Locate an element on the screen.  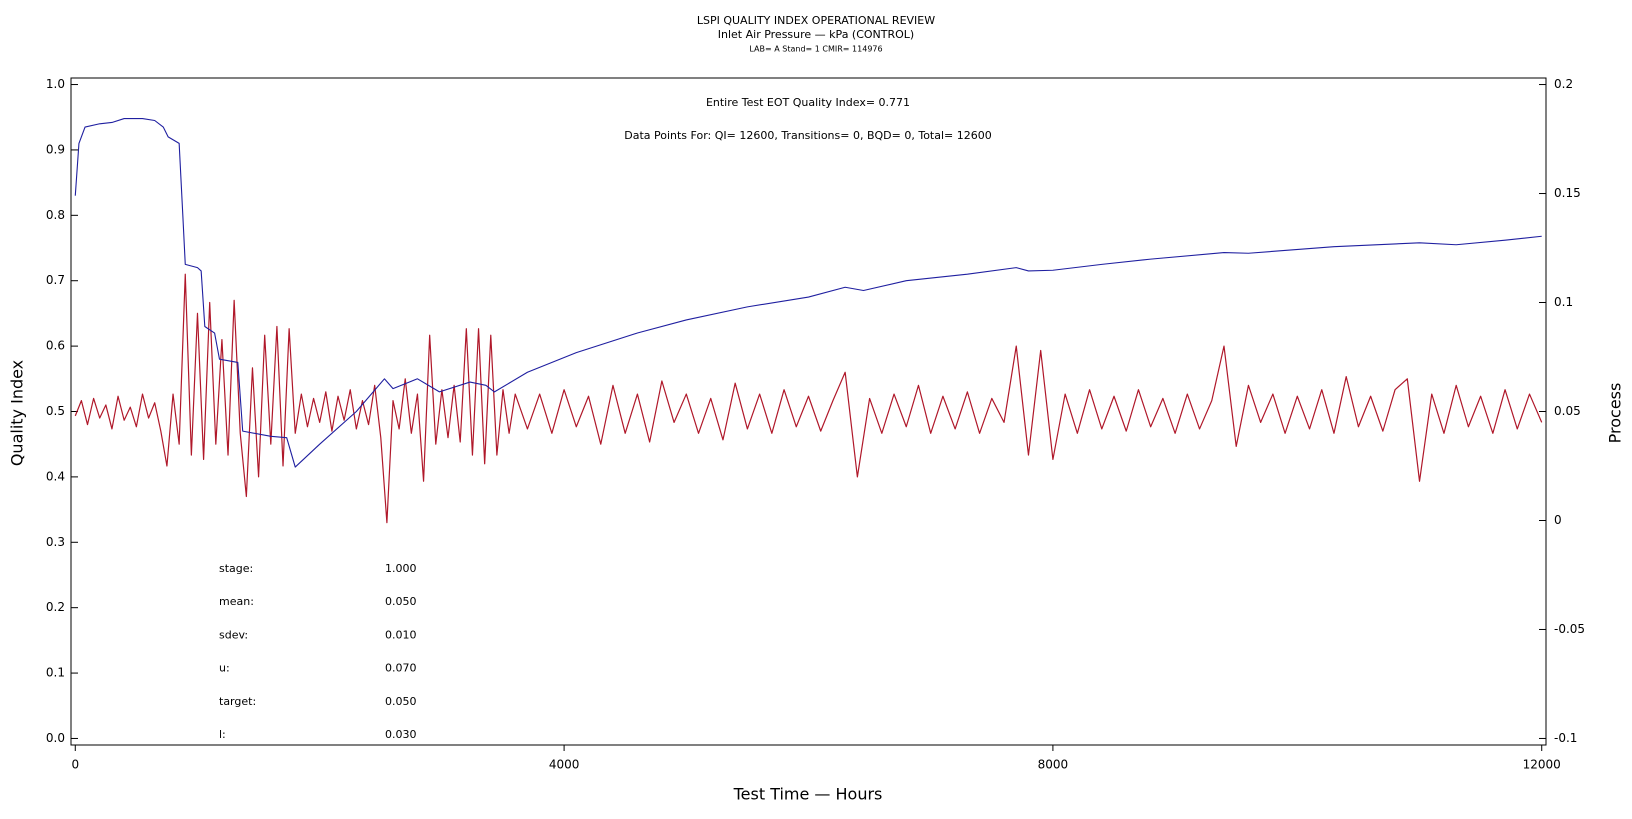
stat-label: mean: is located at coordinates (236, 601).